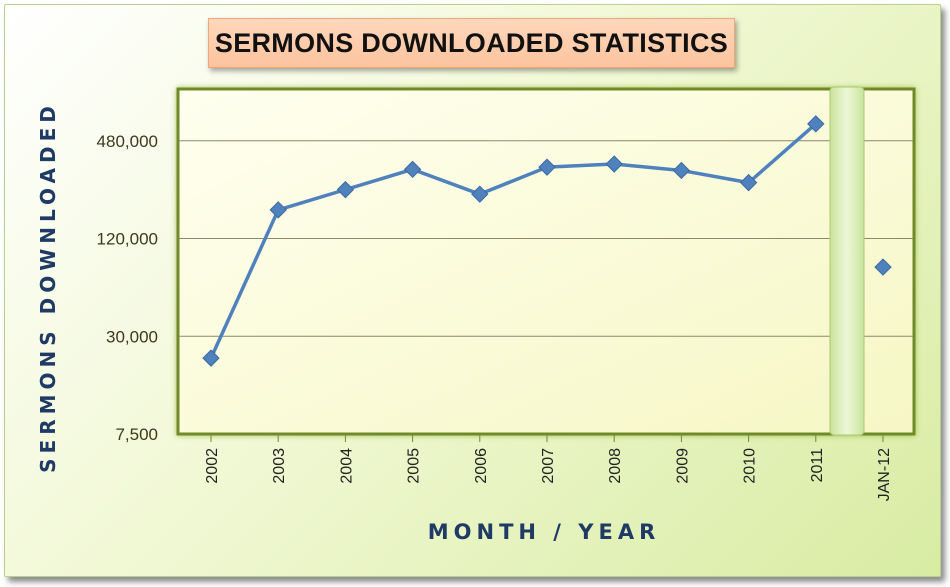 This screenshot has width=950, height=587. I want to click on x-tick-label: 2010, so click(750, 466).